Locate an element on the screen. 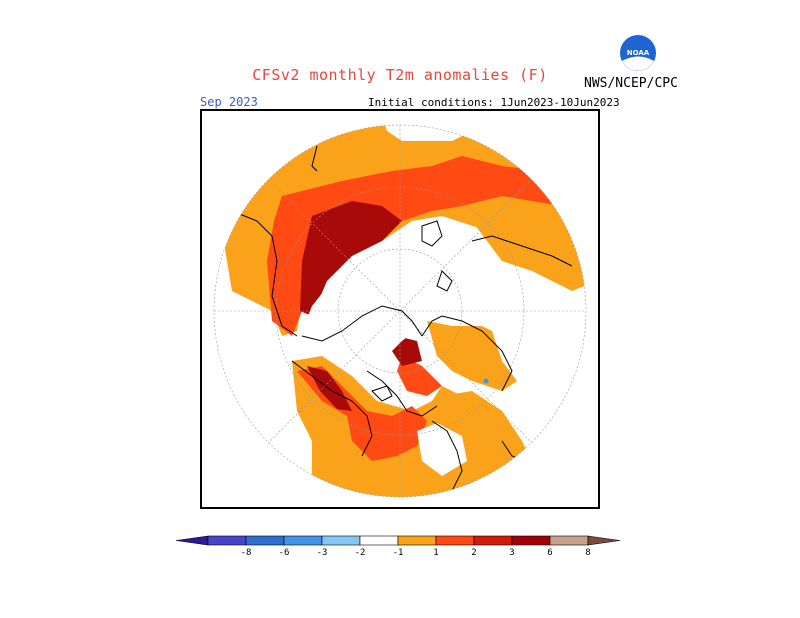 Image resolution: width=800 pixels, height=618 pixels. neutral-bottom-center is located at coordinates (442, 449).